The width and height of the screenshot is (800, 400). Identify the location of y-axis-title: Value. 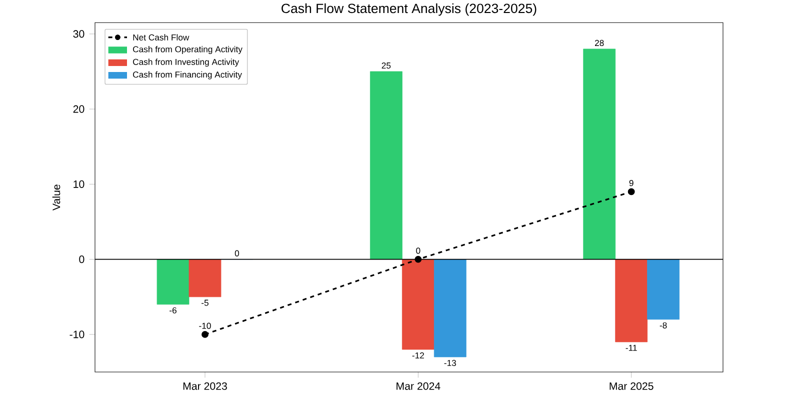
(56, 197).